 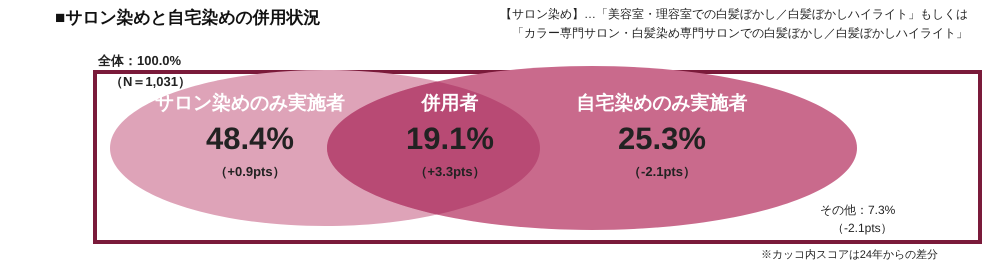 I want to click on text: 【サロン染め】…「美容室・理容室での白髪ぼかし／白髪ぼかしハイライト」もしくは, so click(x=734, y=14).